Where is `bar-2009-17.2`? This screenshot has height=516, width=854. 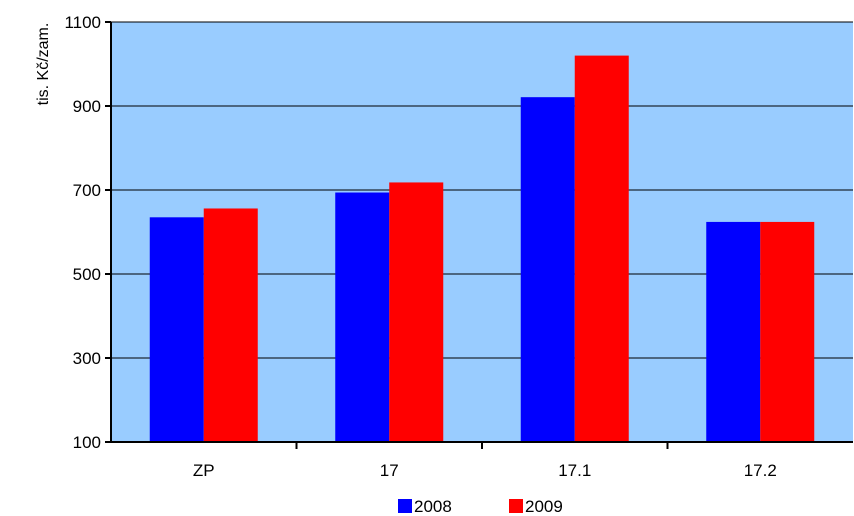
bar-2009-17.2 is located at coordinates (787, 331).